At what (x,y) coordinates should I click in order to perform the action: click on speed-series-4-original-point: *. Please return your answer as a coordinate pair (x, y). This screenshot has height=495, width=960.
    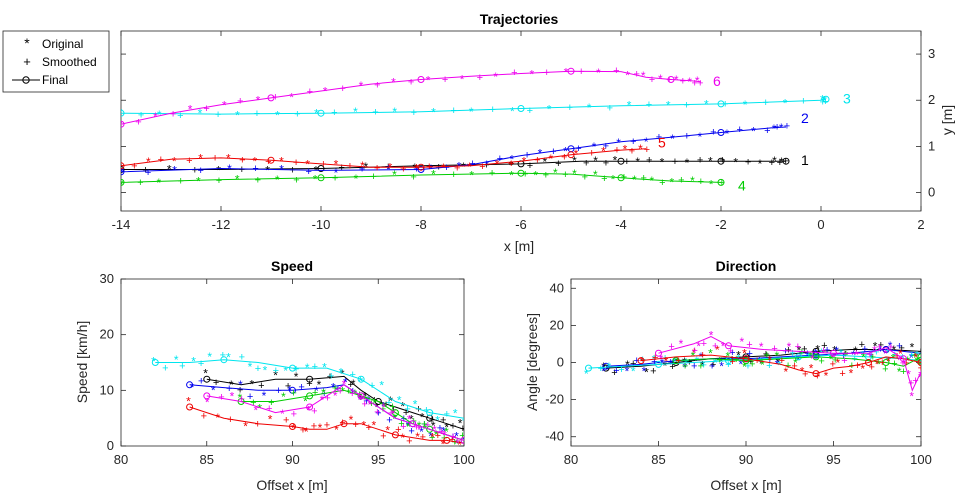
    Looking at the image, I should click on (283, 397).